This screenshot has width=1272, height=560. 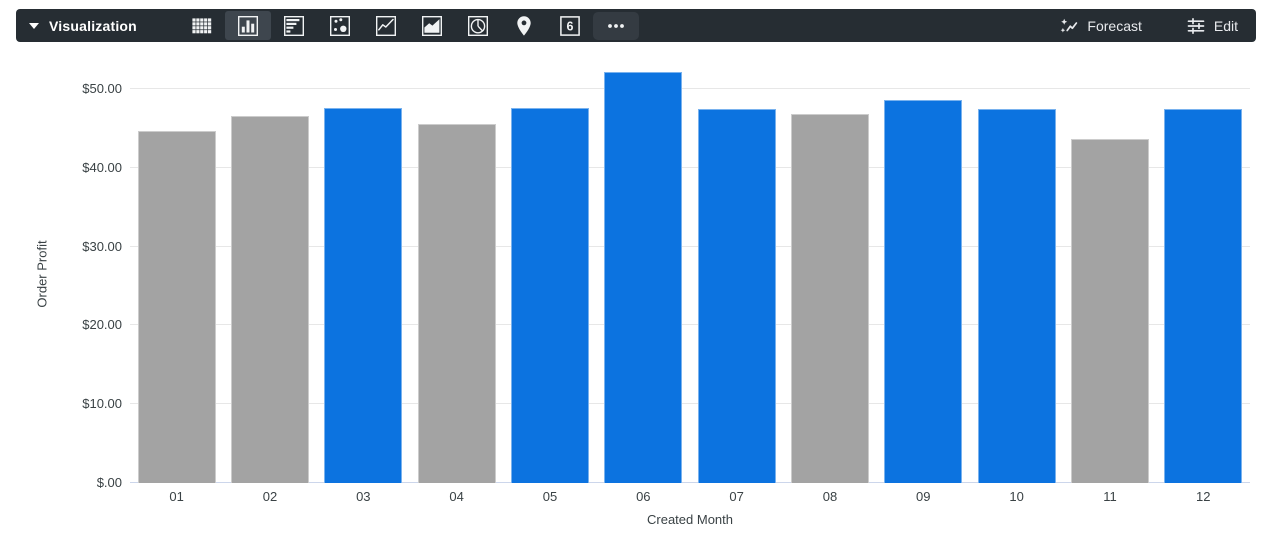 I want to click on chart-type-switcher: 6, so click(x=409, y=25).